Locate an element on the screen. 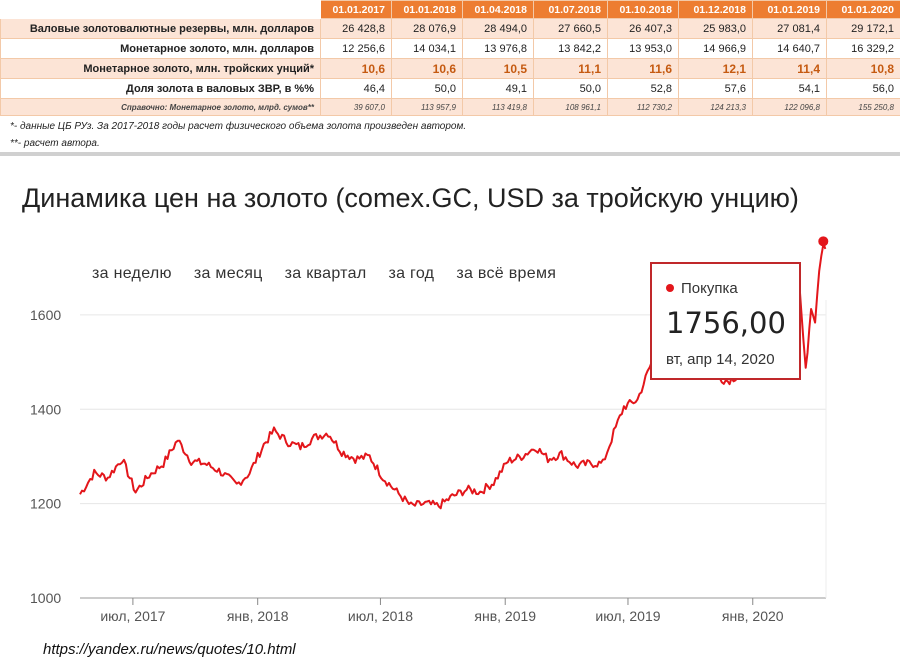 The height and width of the screenshot is (670, 900). table-cell: 113 419,8 is located at coordinates (498, 107).